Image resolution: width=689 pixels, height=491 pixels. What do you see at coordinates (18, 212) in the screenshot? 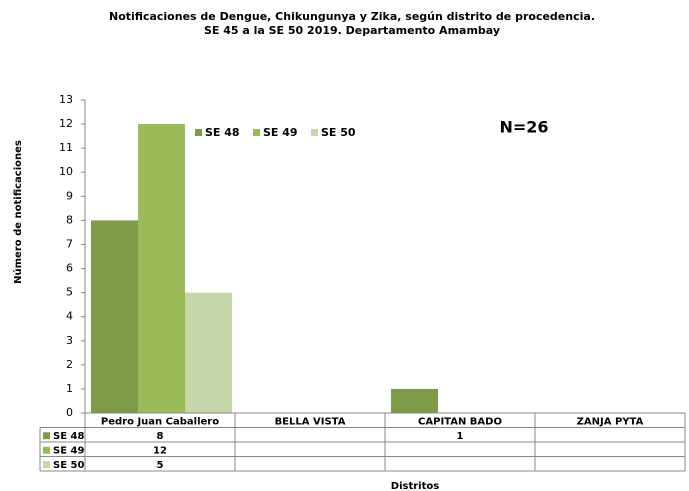
I see `y-axis-label: Número de notificaciones` at bounding box center [18, 212].